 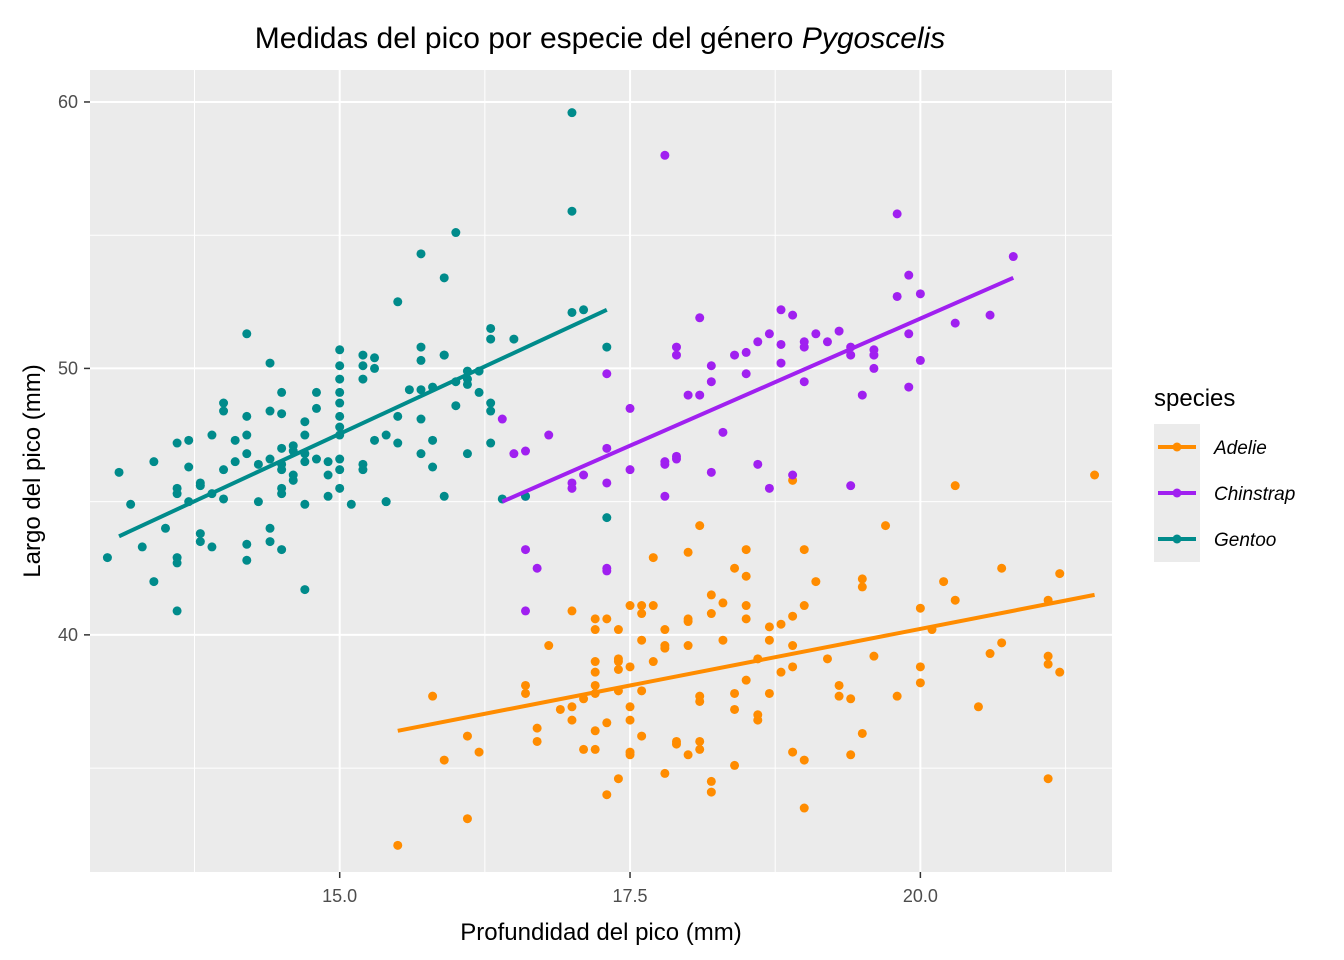 I want to click on y-axis-title: Largo del pico (mm), so click(x=32, y=470).